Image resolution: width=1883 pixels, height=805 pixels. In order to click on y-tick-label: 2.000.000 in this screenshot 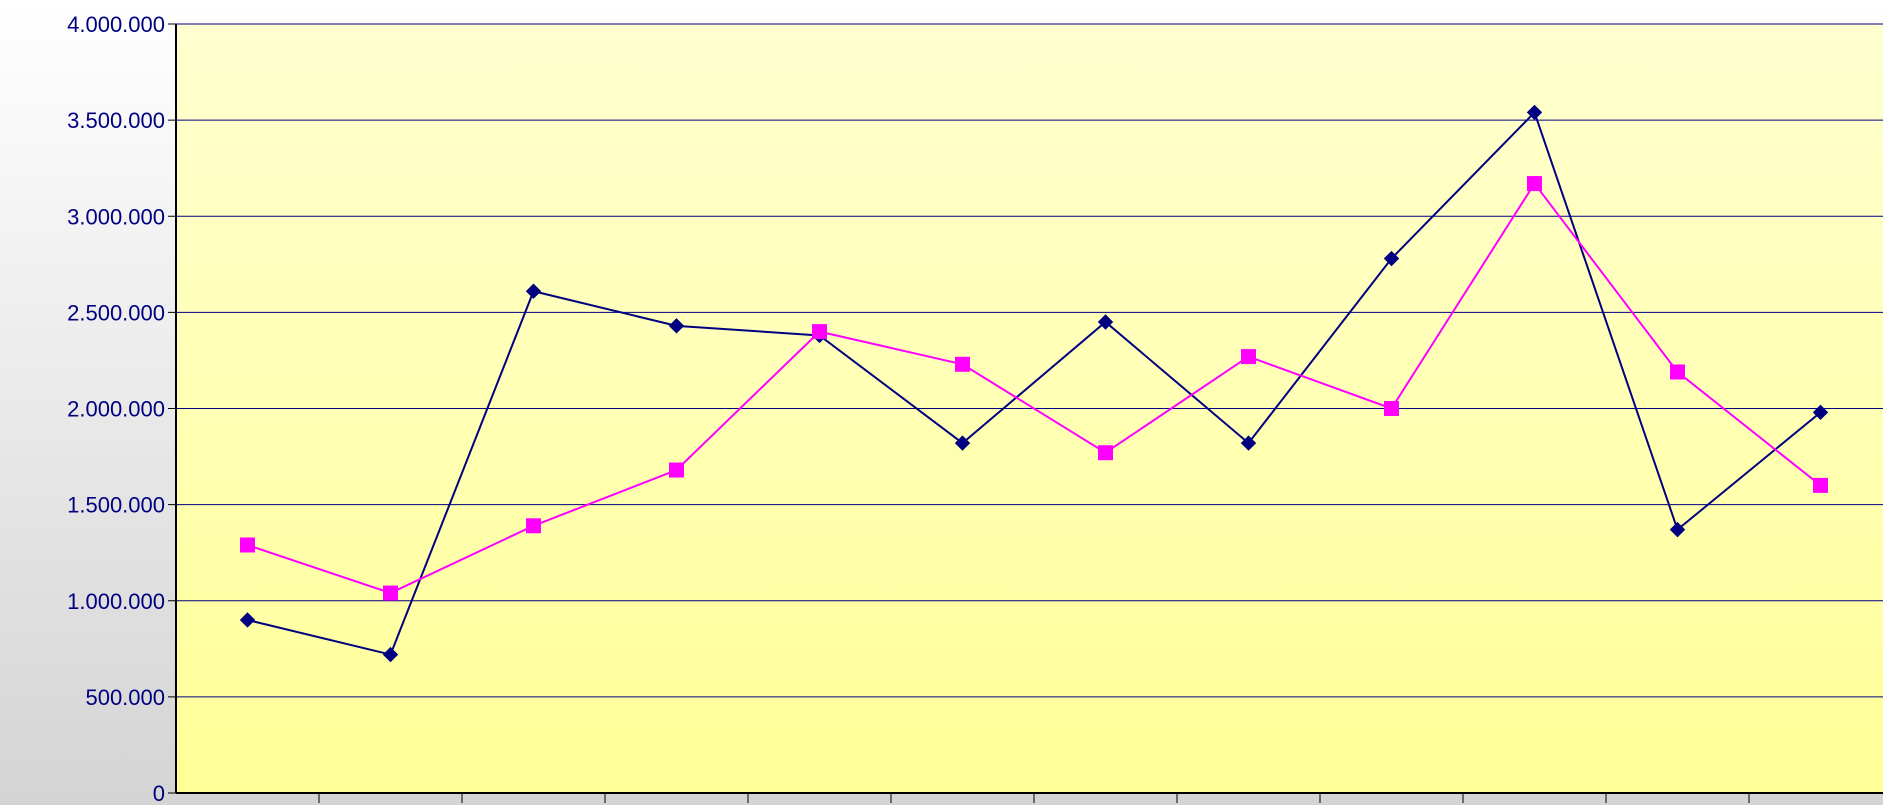, I will do `click(116, 409)`.